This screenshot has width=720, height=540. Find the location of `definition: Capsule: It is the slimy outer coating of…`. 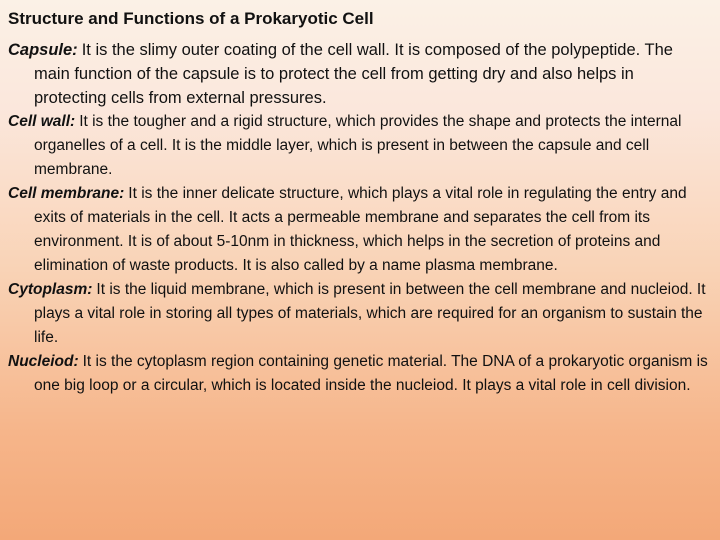

definition: Capsule: It is the slimy outer coating of… is located at coordinates (359, 74).